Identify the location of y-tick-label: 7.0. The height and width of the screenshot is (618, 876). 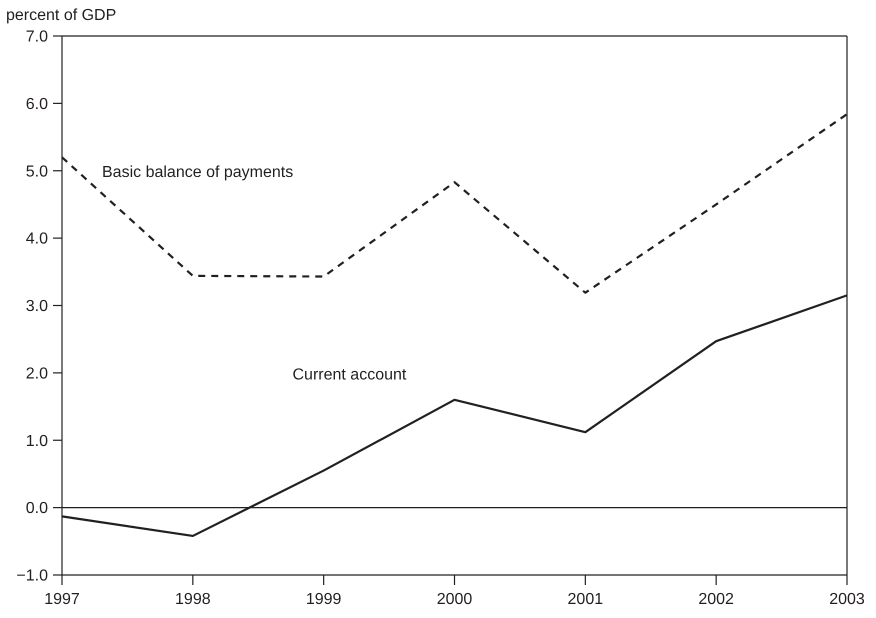
(37, 37).